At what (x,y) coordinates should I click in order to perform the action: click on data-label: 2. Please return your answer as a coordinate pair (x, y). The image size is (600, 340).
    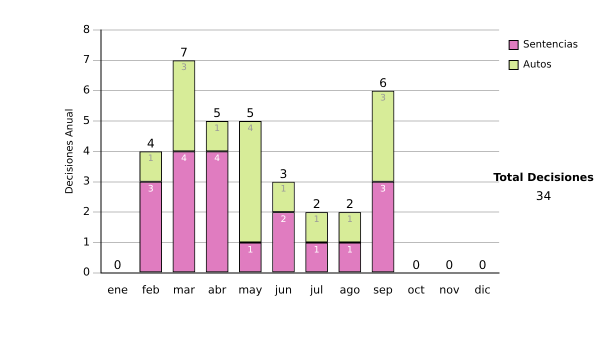
    Looking at the image, I should click on (283, 219).